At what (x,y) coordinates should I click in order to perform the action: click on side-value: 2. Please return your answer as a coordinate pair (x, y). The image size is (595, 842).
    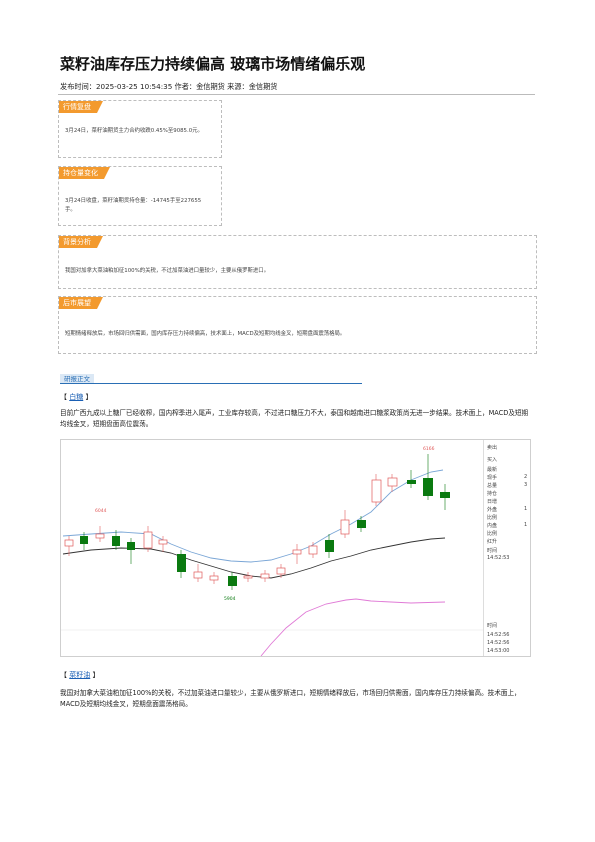
    Looking at the image, I should click on (526, 477).